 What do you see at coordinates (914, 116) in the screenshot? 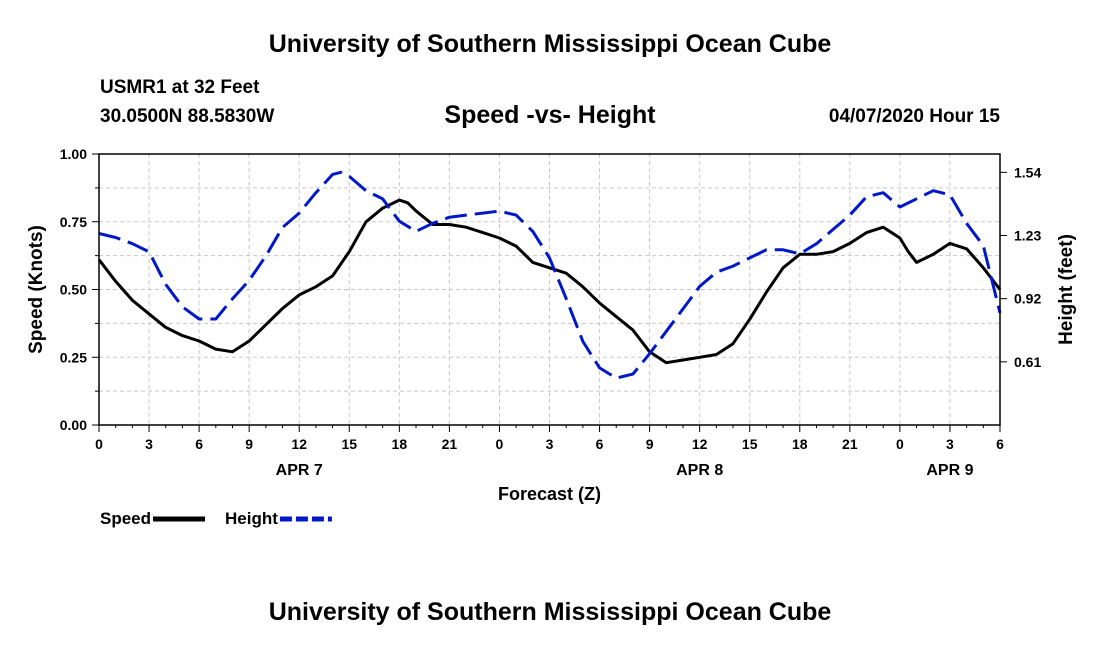
I see `forecast-datestamp: 04/07/2020 Hour 15` at bounding box center [914, 116].